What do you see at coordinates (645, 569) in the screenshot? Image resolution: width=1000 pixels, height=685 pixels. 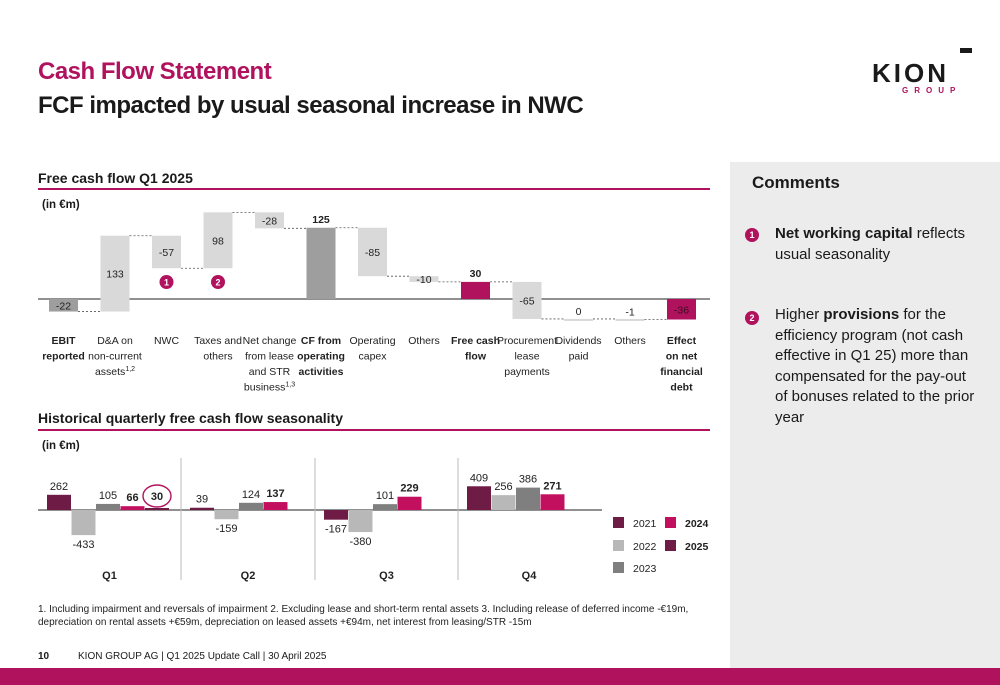 I see `hist-legend-label: 2023` at bounding box center [645, 569].